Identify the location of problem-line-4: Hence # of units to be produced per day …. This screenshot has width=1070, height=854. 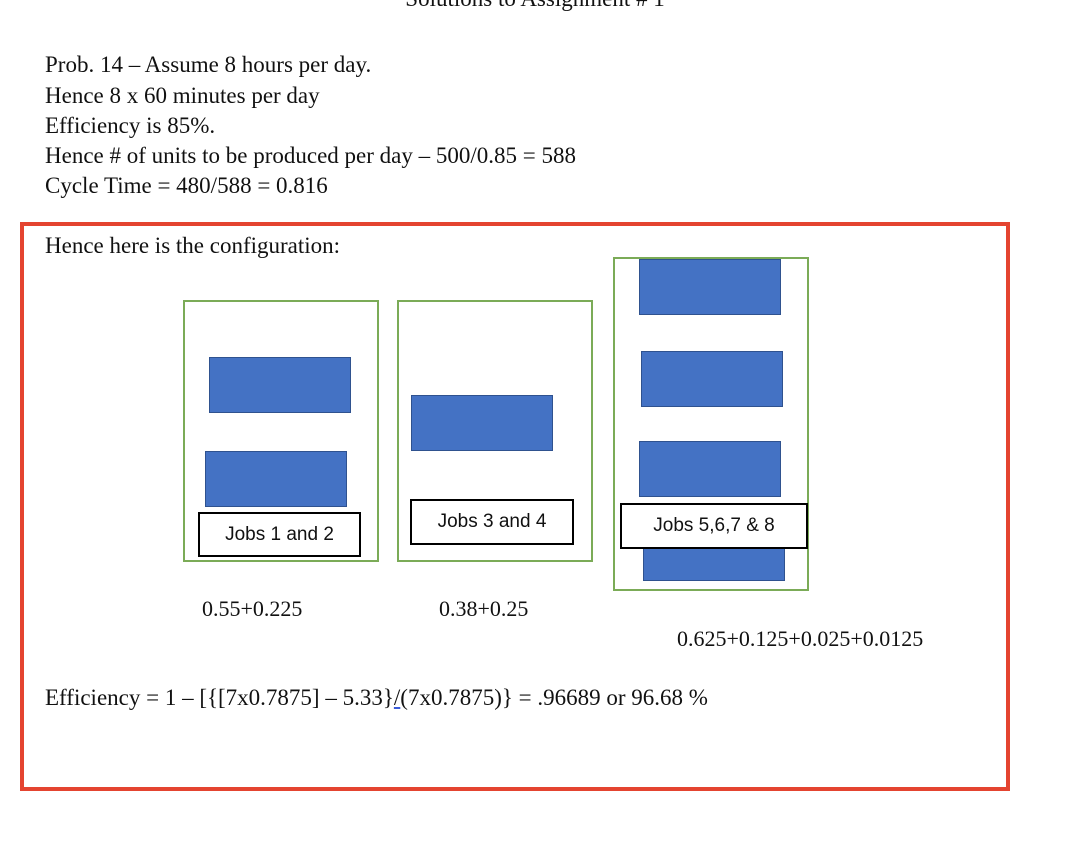
(310, 155).